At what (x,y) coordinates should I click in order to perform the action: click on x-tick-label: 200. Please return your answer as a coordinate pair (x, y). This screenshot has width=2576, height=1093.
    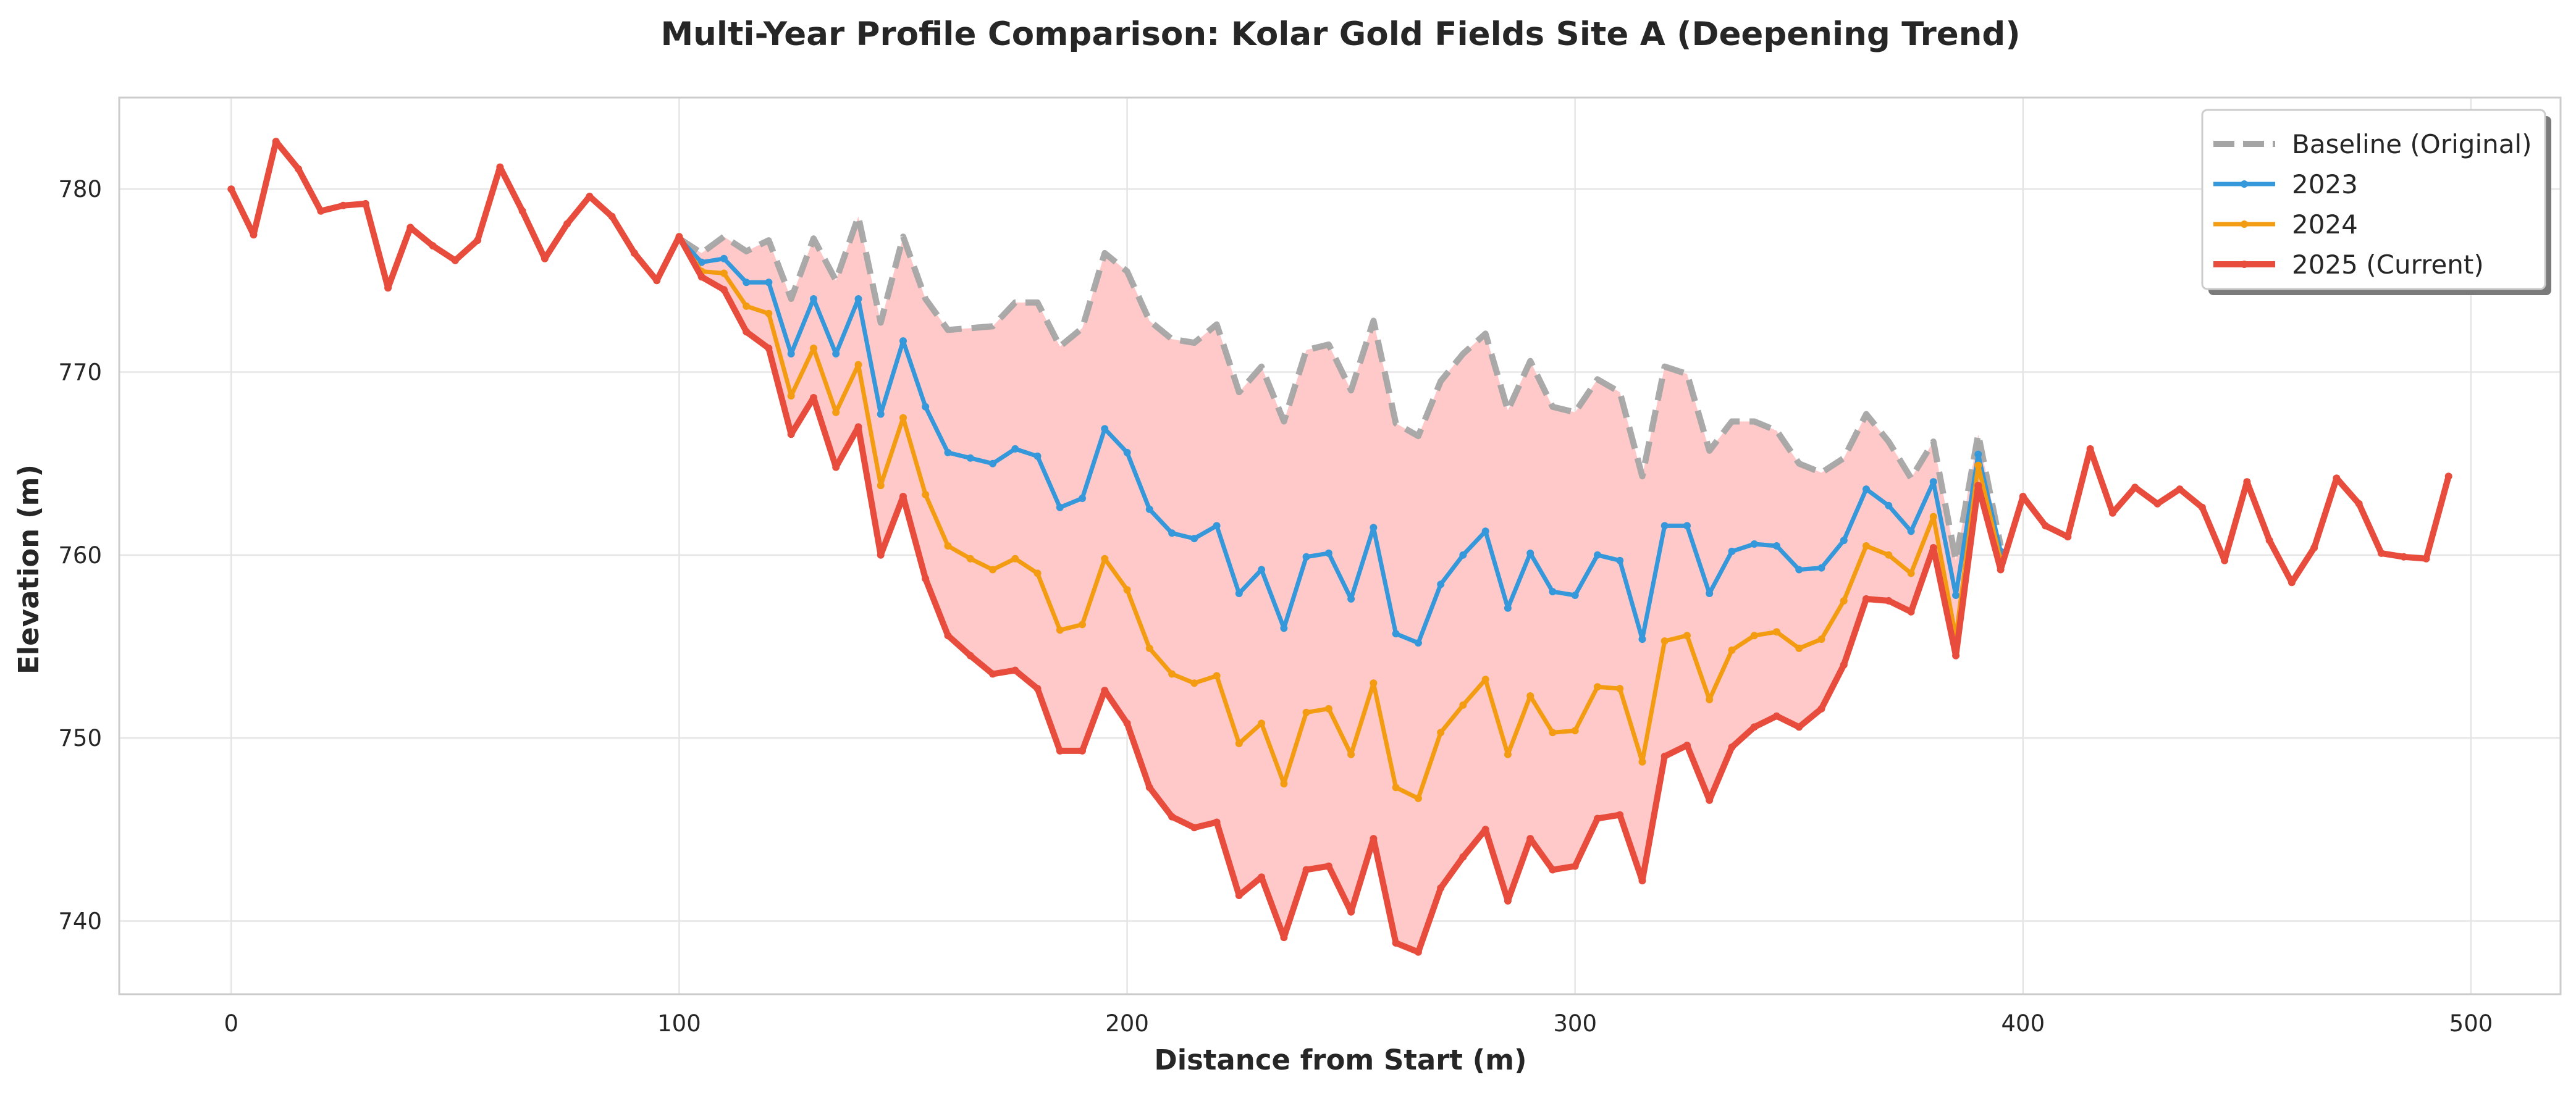
    Looking at the image, I should click on (1127, 1023).